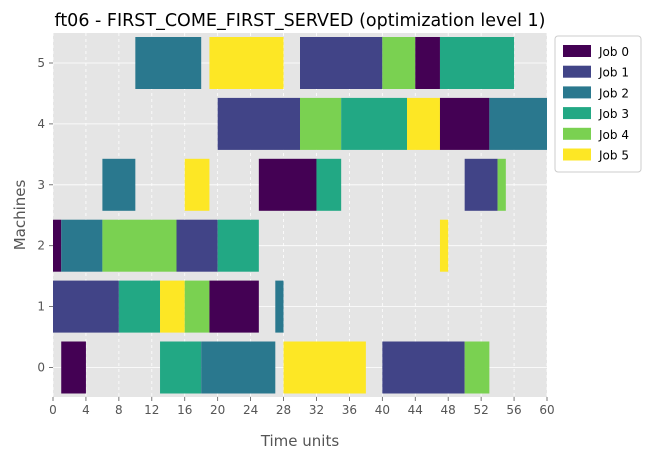 This screenshot has width=649, height=464. I want to click on x-tick-label: 48, so click(448, 410).